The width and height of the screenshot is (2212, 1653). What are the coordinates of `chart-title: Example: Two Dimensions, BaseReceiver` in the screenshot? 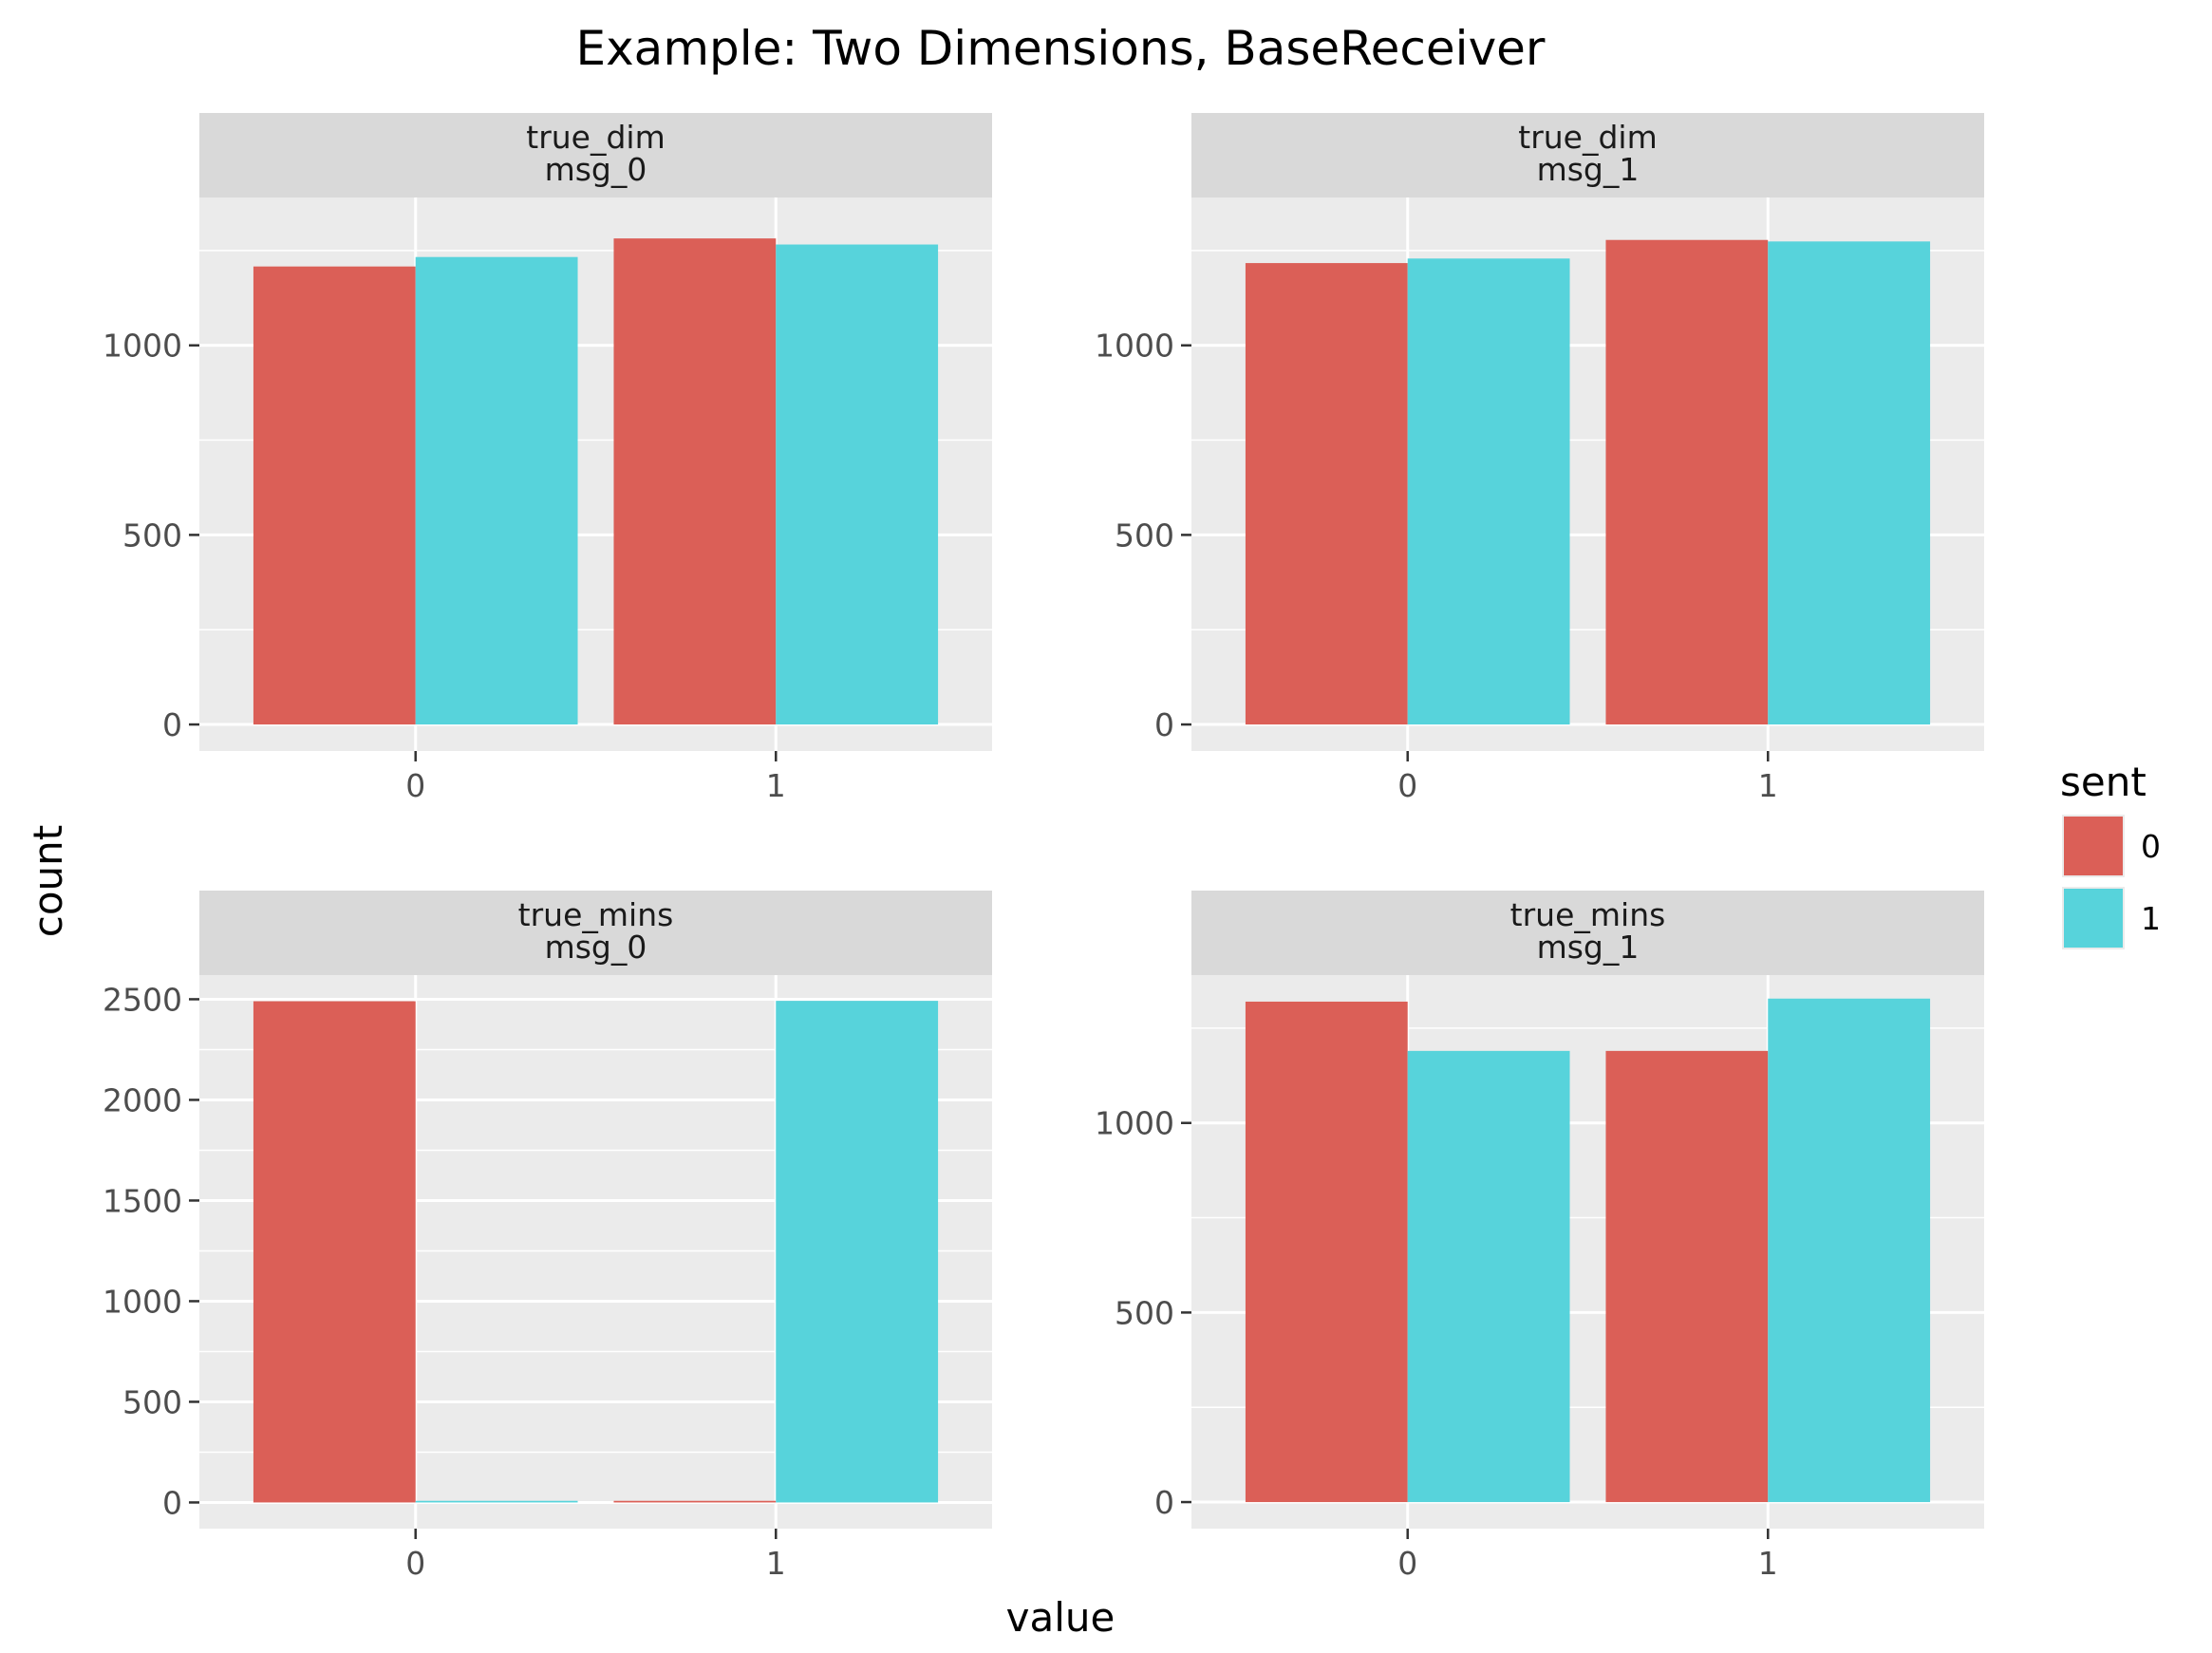 It's located at (1061, 48).